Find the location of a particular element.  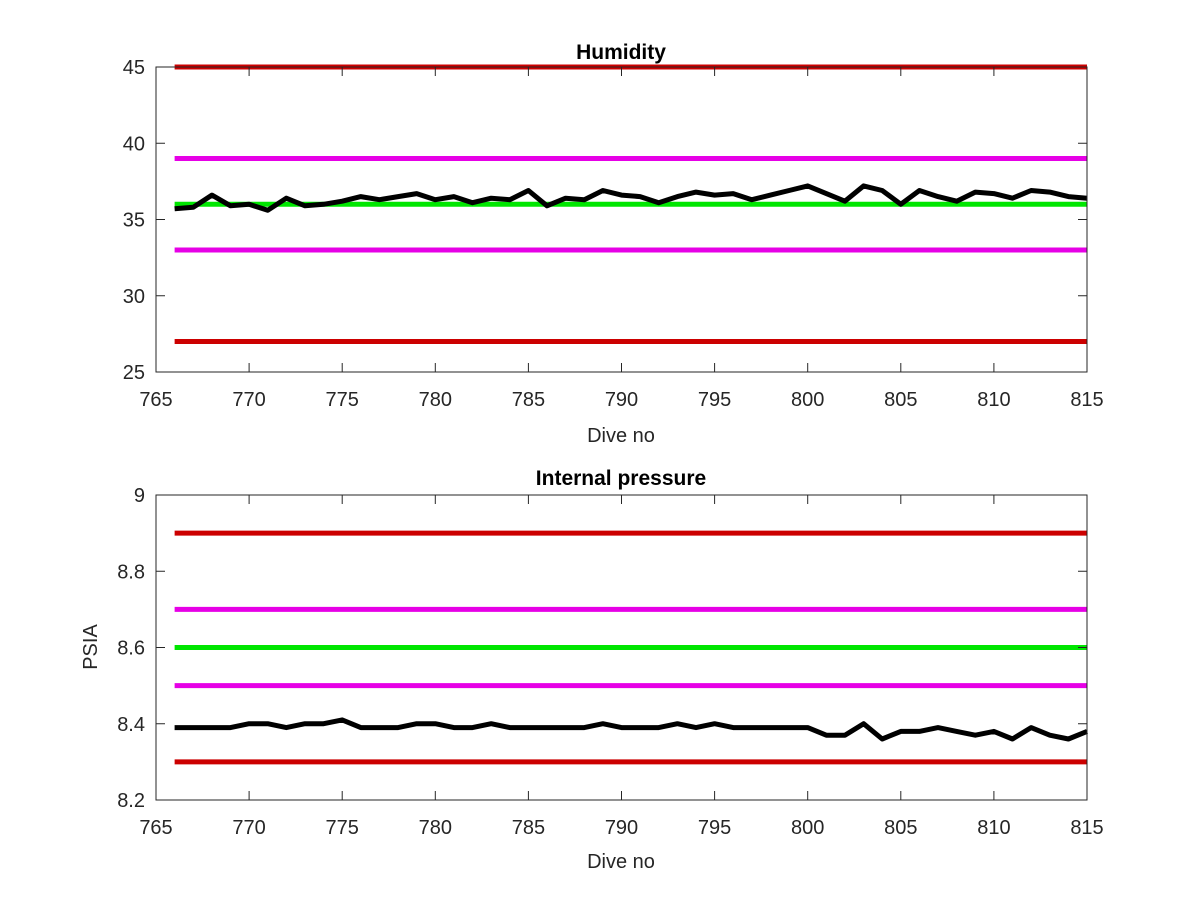

pressure-xtick-label: 815 is located at coordinates (1086, 828).